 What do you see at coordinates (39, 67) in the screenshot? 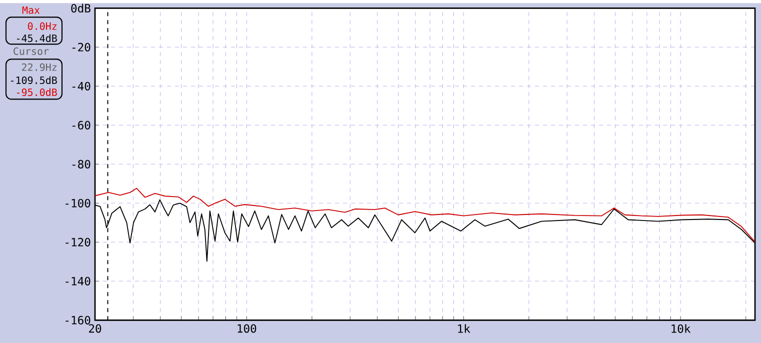
I see `text: 22.9Hz` at bounding box center [39, 67].